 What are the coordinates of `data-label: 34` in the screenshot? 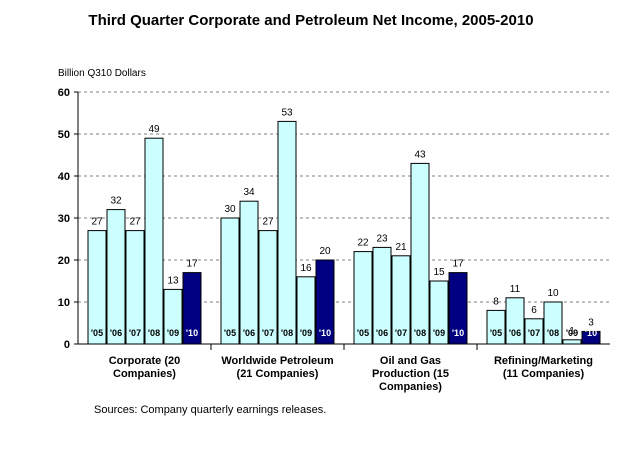 It's located at (249, 192).